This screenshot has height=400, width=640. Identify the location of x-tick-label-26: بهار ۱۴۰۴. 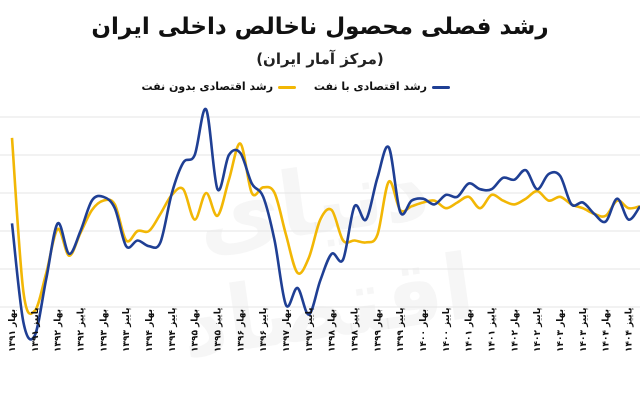
(607, 330).